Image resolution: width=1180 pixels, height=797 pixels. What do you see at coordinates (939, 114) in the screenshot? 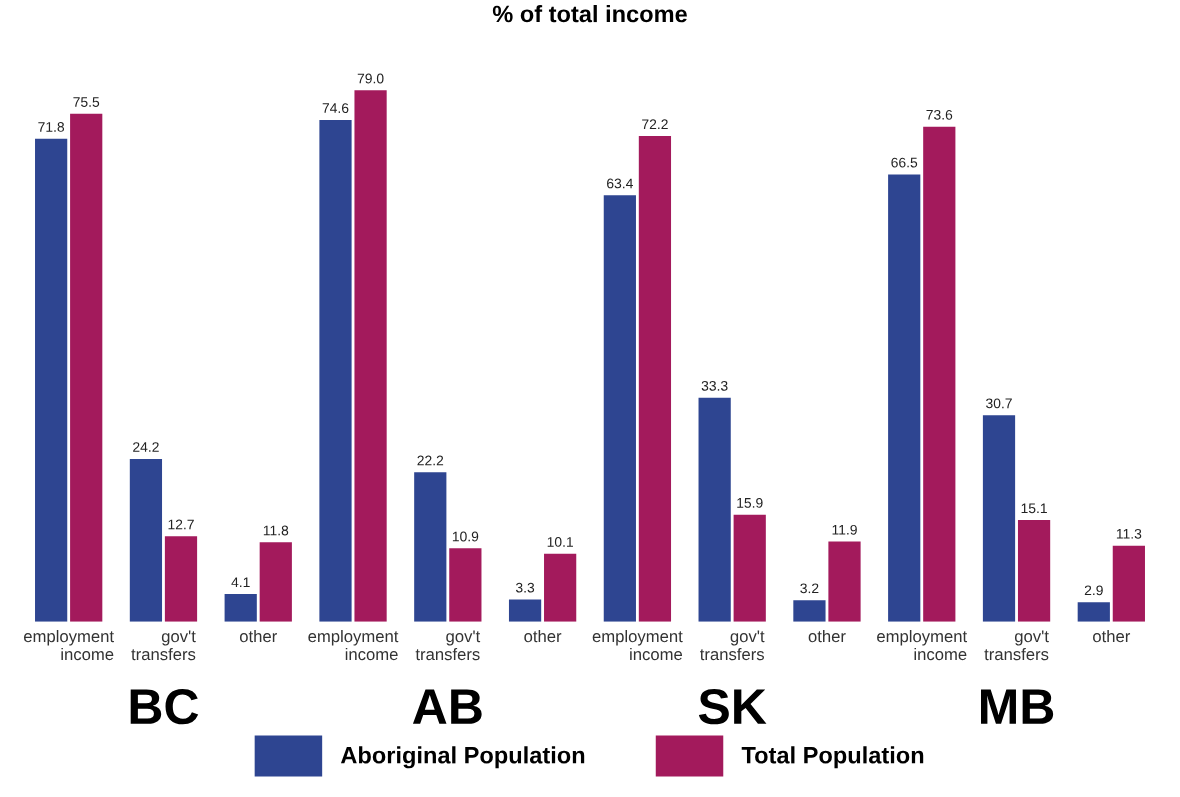
I see `data-label: 73.6` at bounding box center [939, 114].